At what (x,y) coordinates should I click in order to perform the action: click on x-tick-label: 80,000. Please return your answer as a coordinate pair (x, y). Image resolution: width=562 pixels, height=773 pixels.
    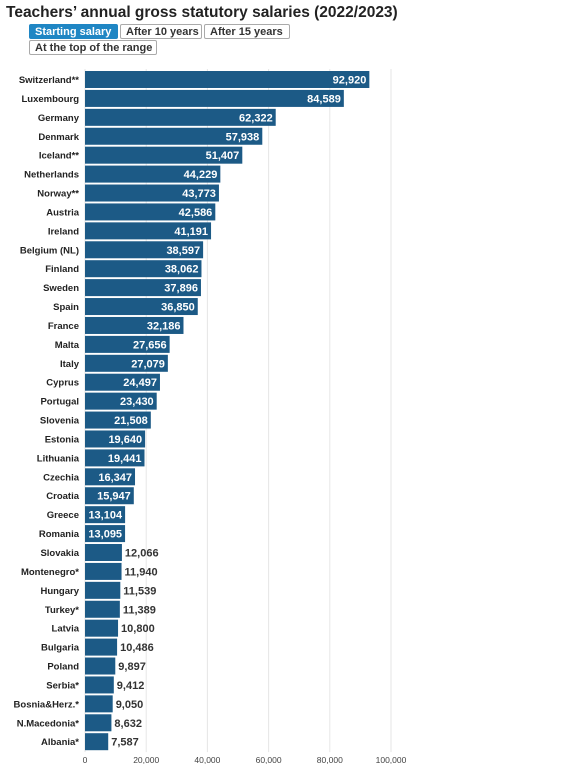
    Looking at the image, I should click on (330, 760).